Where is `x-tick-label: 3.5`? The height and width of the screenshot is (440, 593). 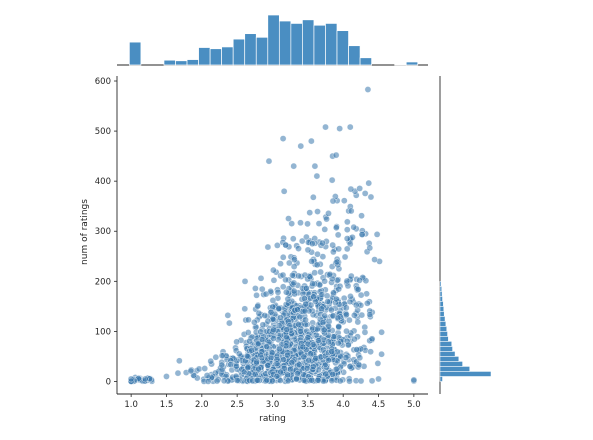
x-tick-label: 3.5 is located at coordinates (308, 405).